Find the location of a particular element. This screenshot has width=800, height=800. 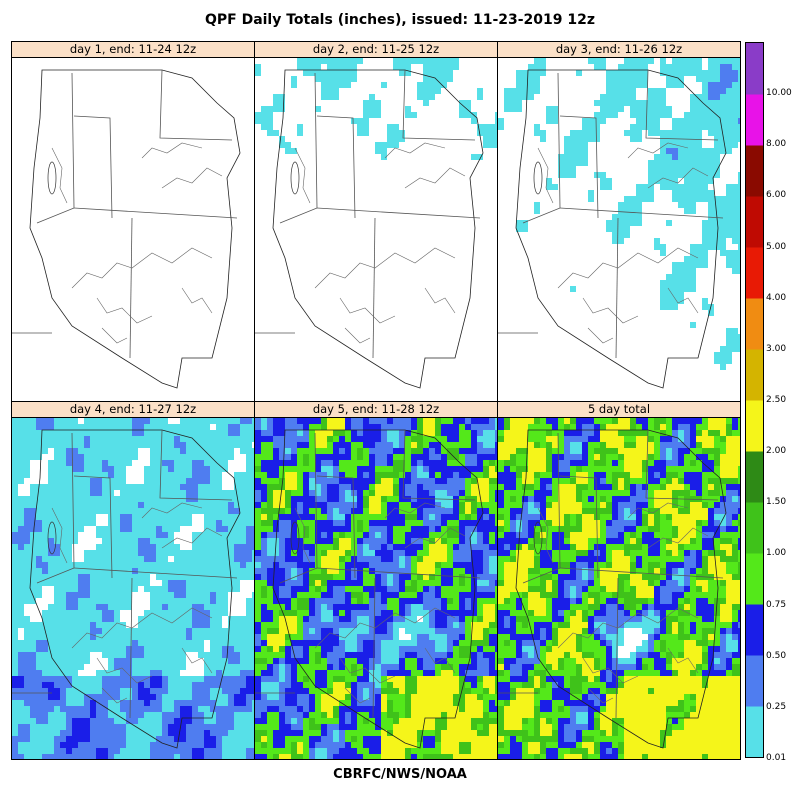

precip-colorbar is located at coordinates (754, 400).